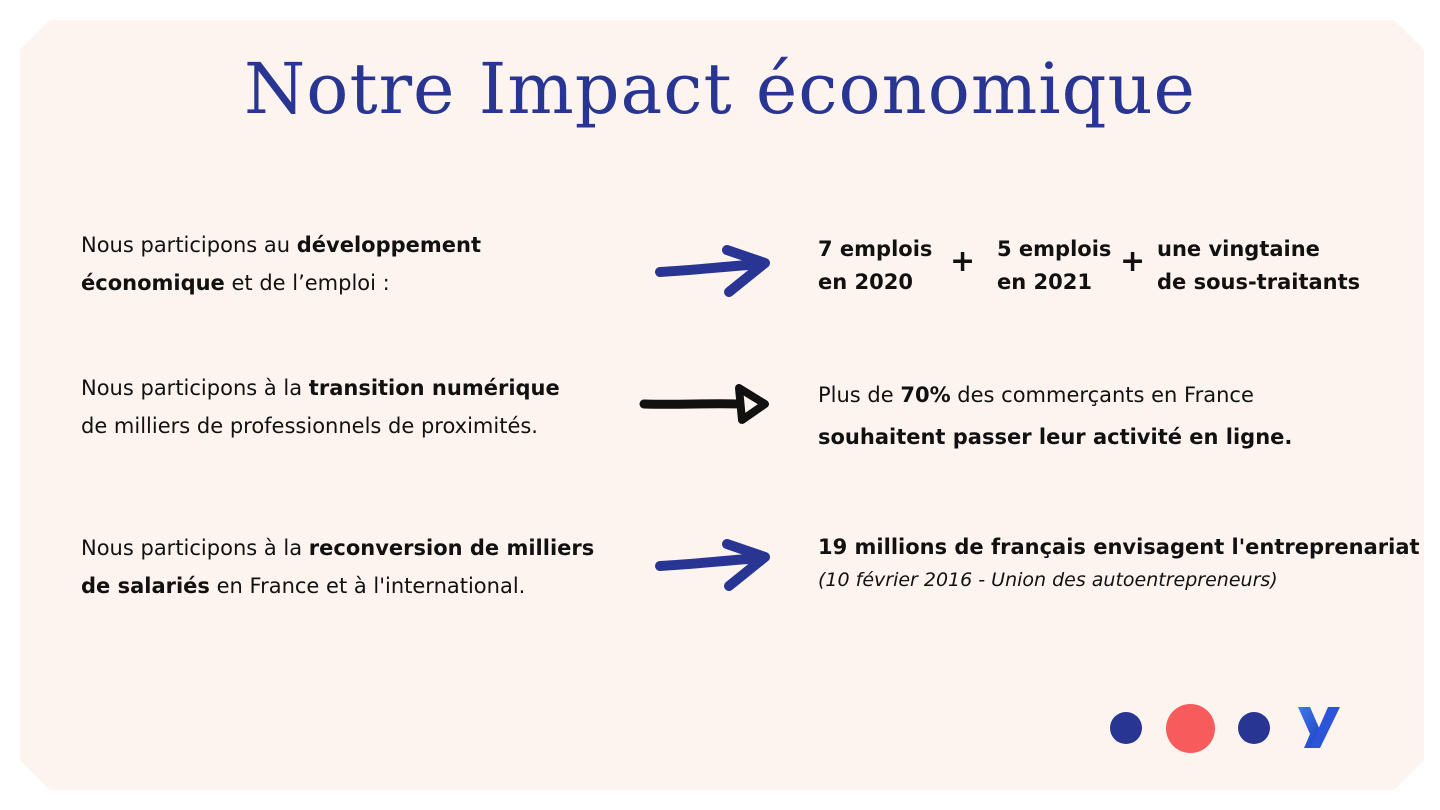 The image size is (1440, 810). What do you see at coordinates (1044, 282) in the screenshot?
I see `stat-jobs-2021-line2: en 2021` at bounding box center [1044, 282].